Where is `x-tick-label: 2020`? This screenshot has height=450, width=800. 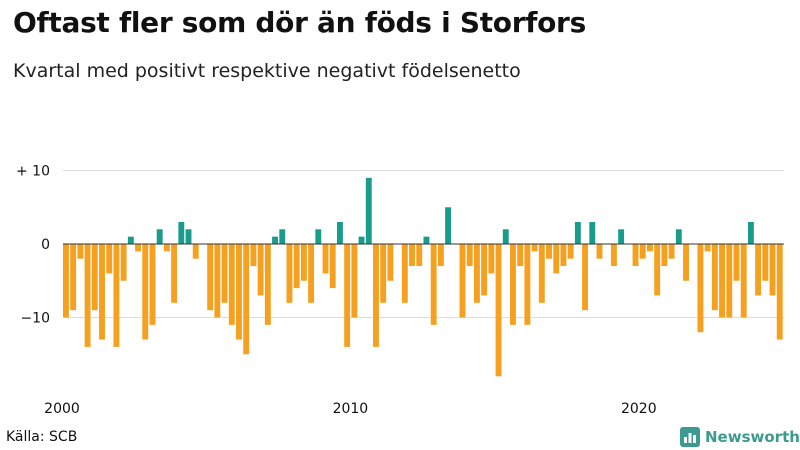 x-tick-label: 2020 is located at coordinates (639, 409).